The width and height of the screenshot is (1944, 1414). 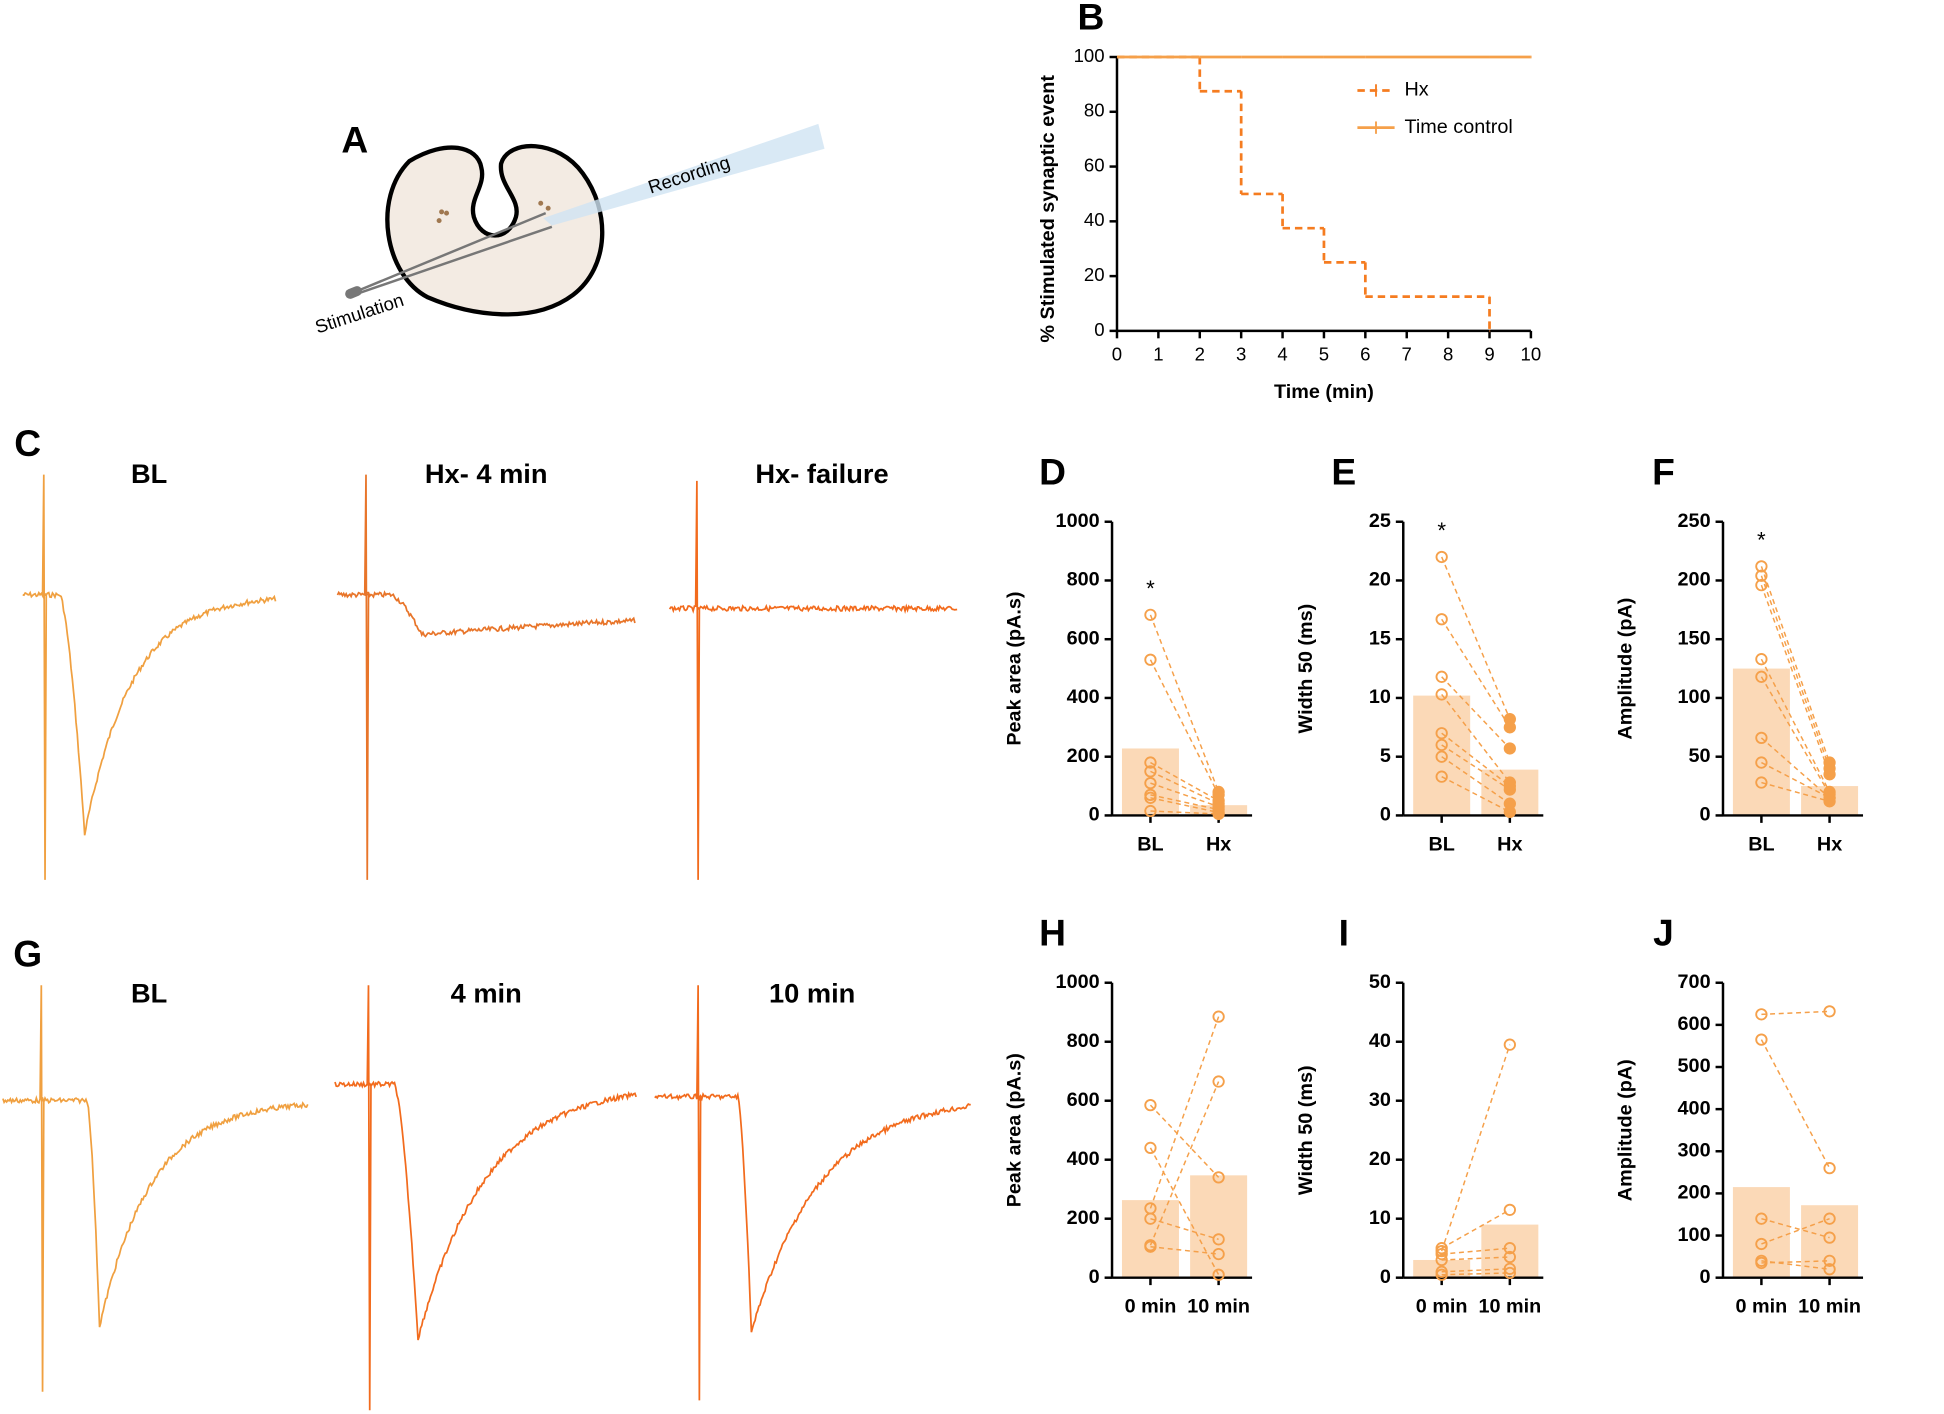 What do you see at coordinates (1531, 354) in the screenshot?
I see `x-tick-label: 10` at bounding box center [1531, 354].